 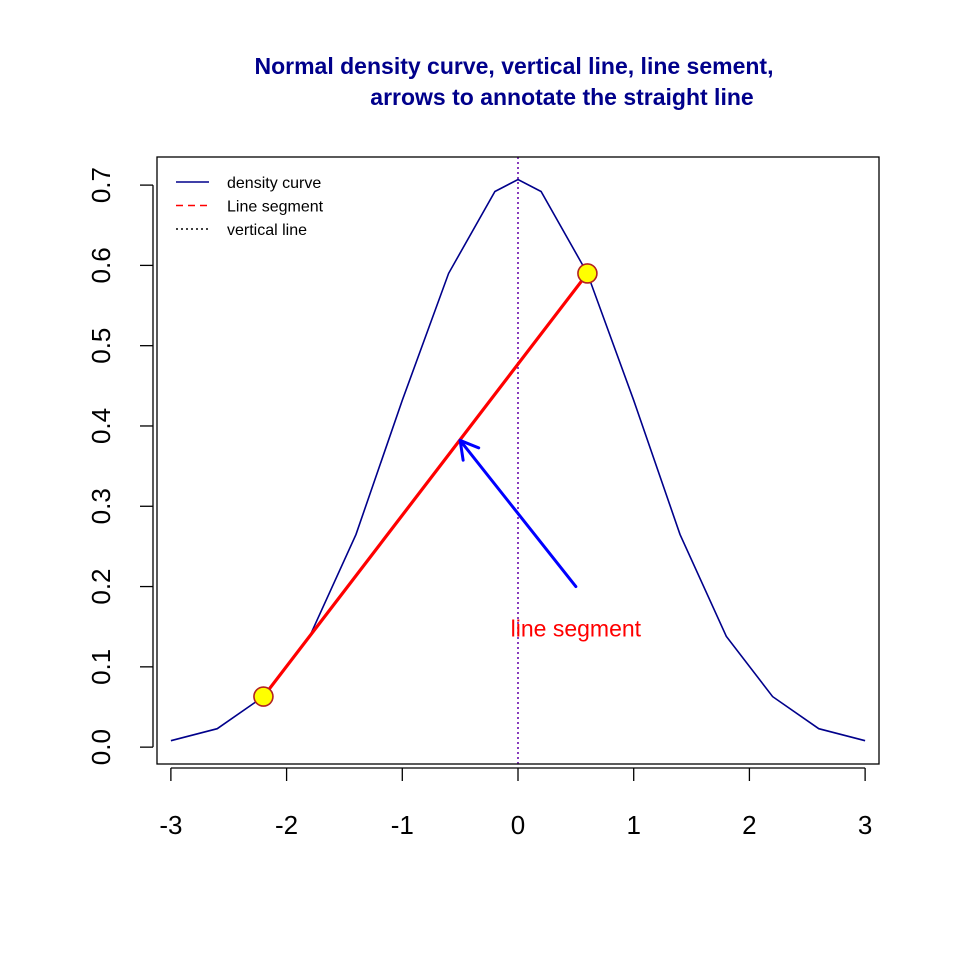 I want to click on x-tick-label: -3, so click(x=170, y=825).